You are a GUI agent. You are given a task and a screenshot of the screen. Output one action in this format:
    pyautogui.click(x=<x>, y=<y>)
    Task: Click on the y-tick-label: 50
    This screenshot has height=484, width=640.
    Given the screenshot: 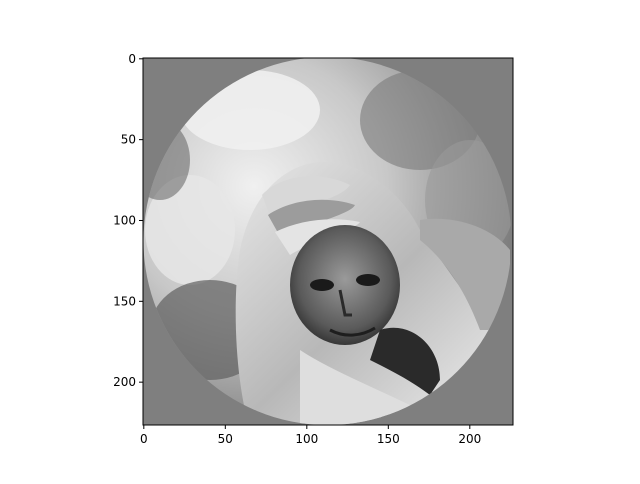 What is the action you would take?
    pyautogui.click(x=128, y=140)
    